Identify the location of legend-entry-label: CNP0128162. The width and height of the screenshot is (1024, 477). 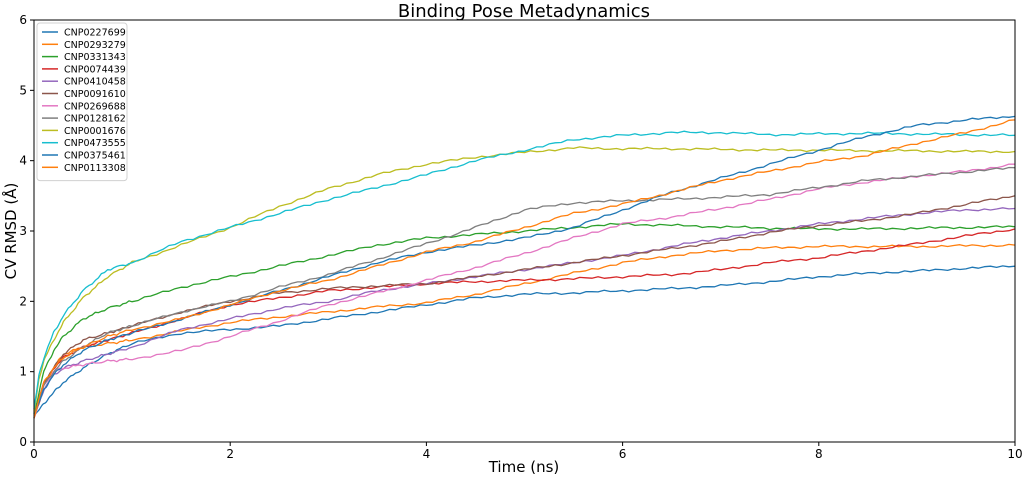
(95, 119).